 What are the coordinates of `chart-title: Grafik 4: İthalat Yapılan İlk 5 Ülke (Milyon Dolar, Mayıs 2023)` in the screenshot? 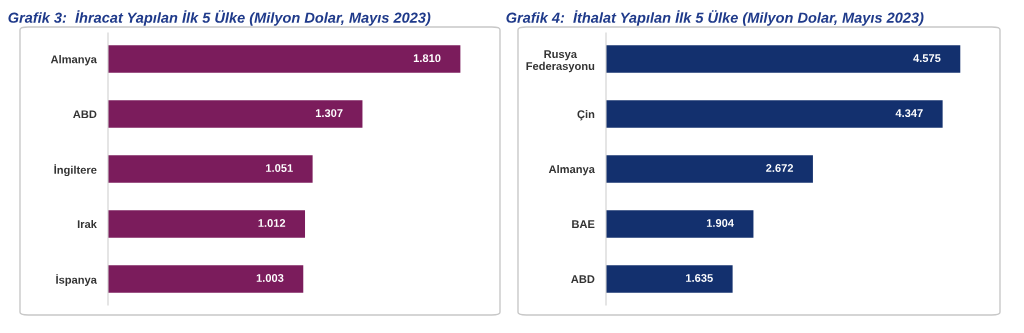 It's located at (715, 18).